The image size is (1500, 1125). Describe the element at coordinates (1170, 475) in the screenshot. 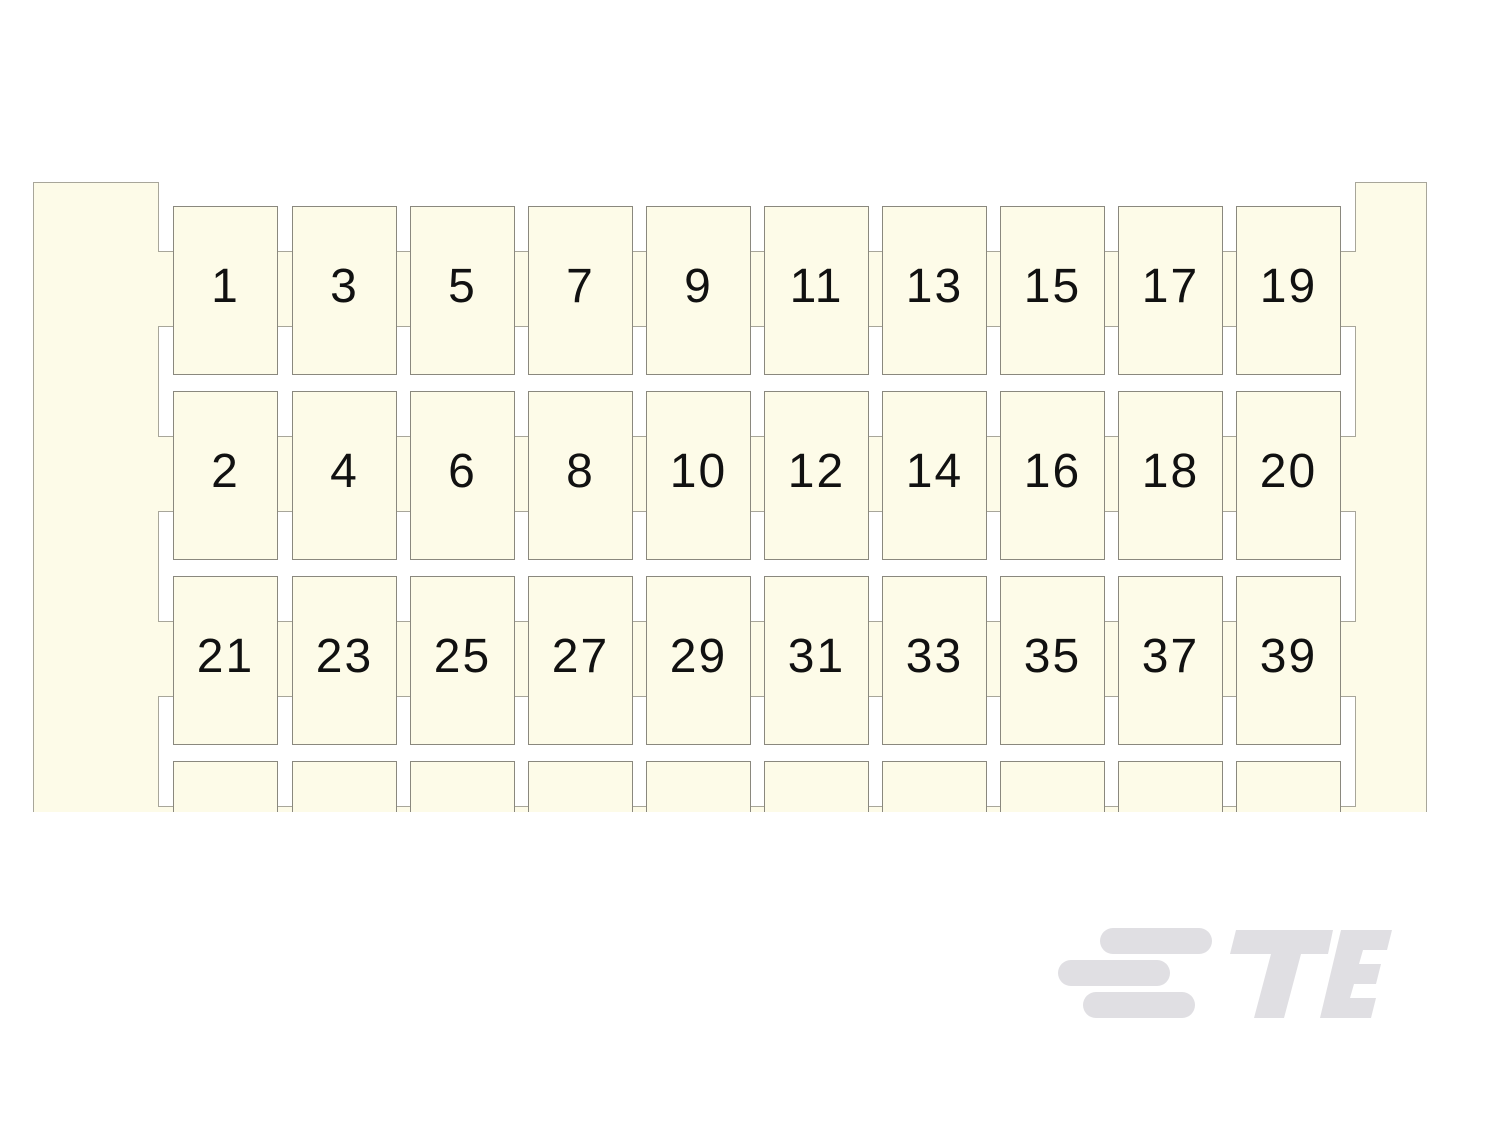

I see `marker-cell: 18` at that location.